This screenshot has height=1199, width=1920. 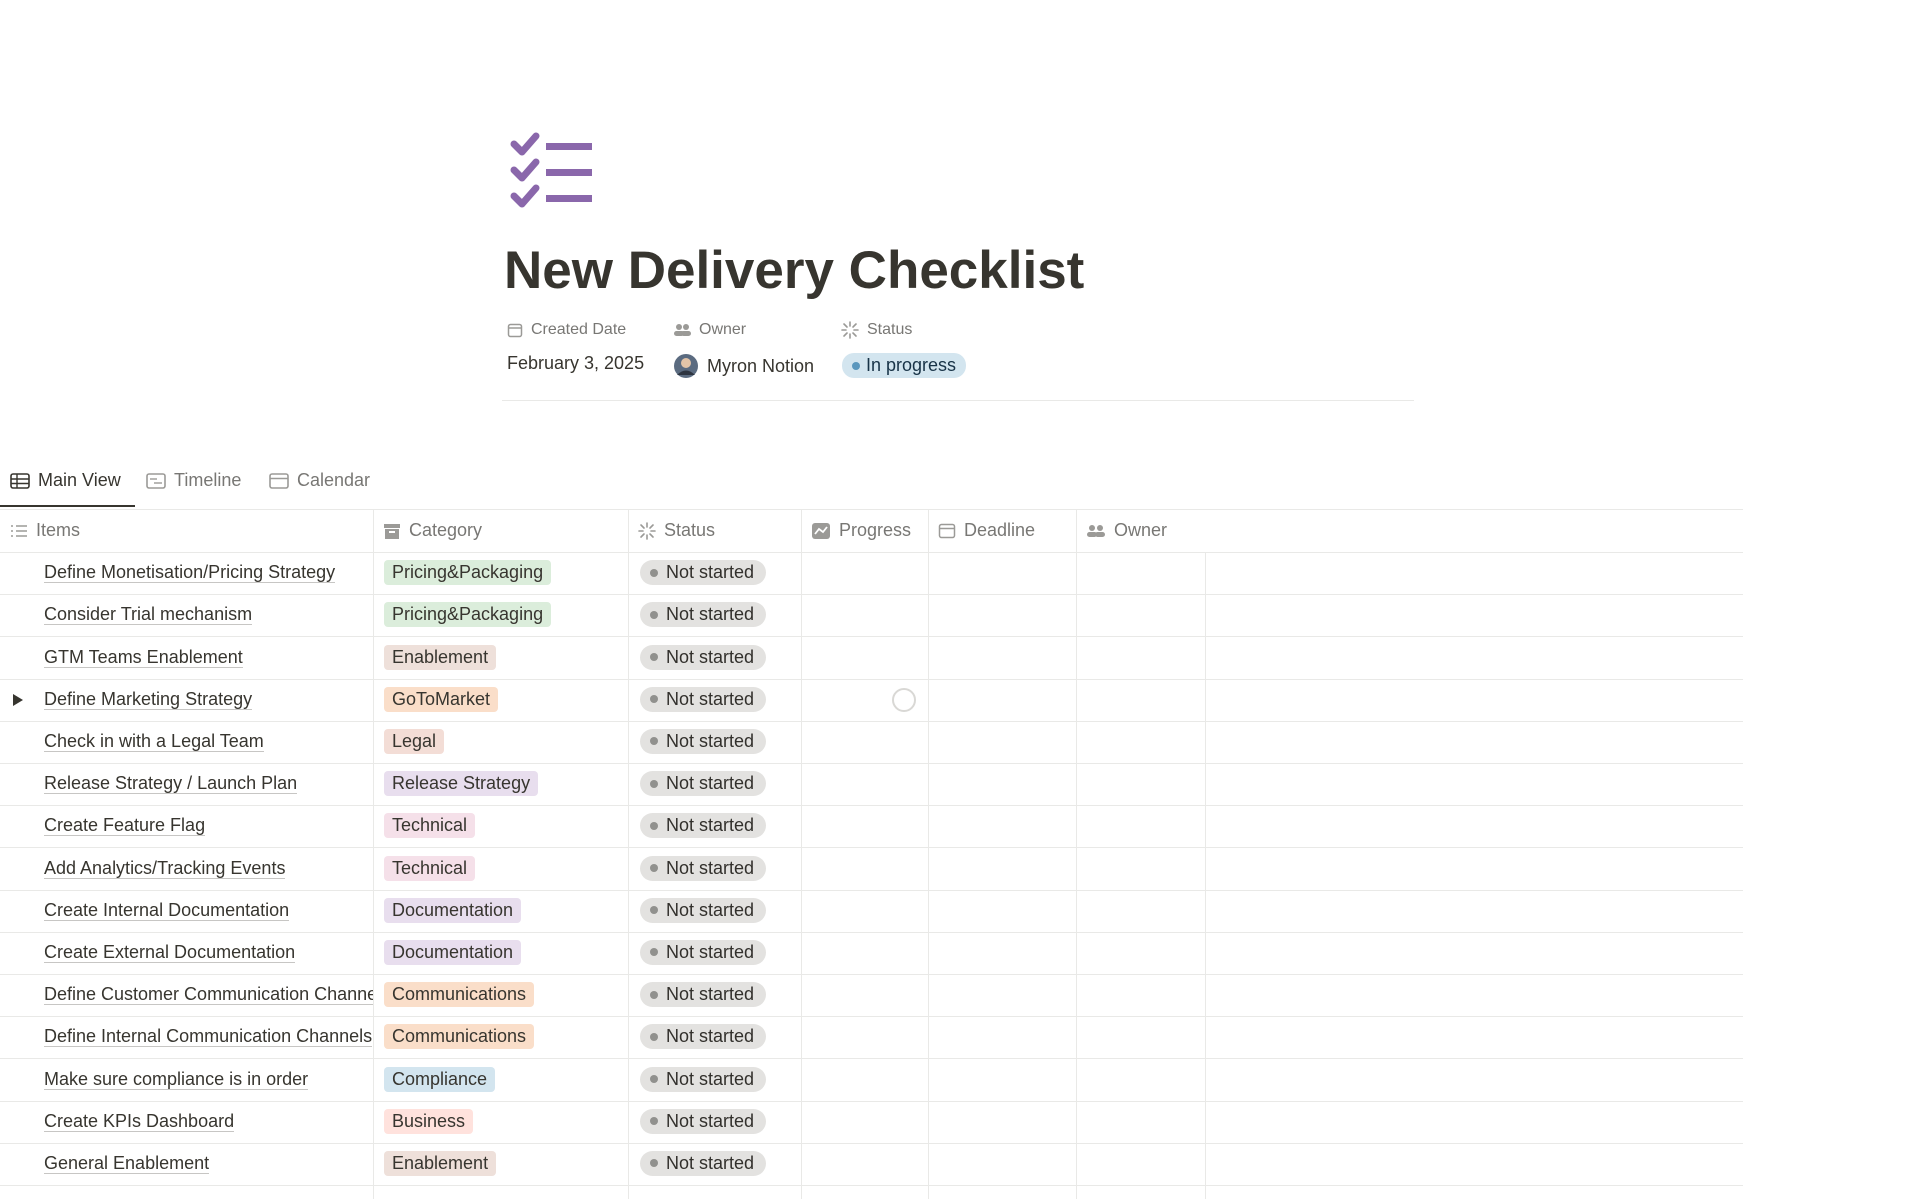 What do you see at coordinates (319, 480) in the screenshot?
I see `tab: Calendar` at bounding box center [319, 480].